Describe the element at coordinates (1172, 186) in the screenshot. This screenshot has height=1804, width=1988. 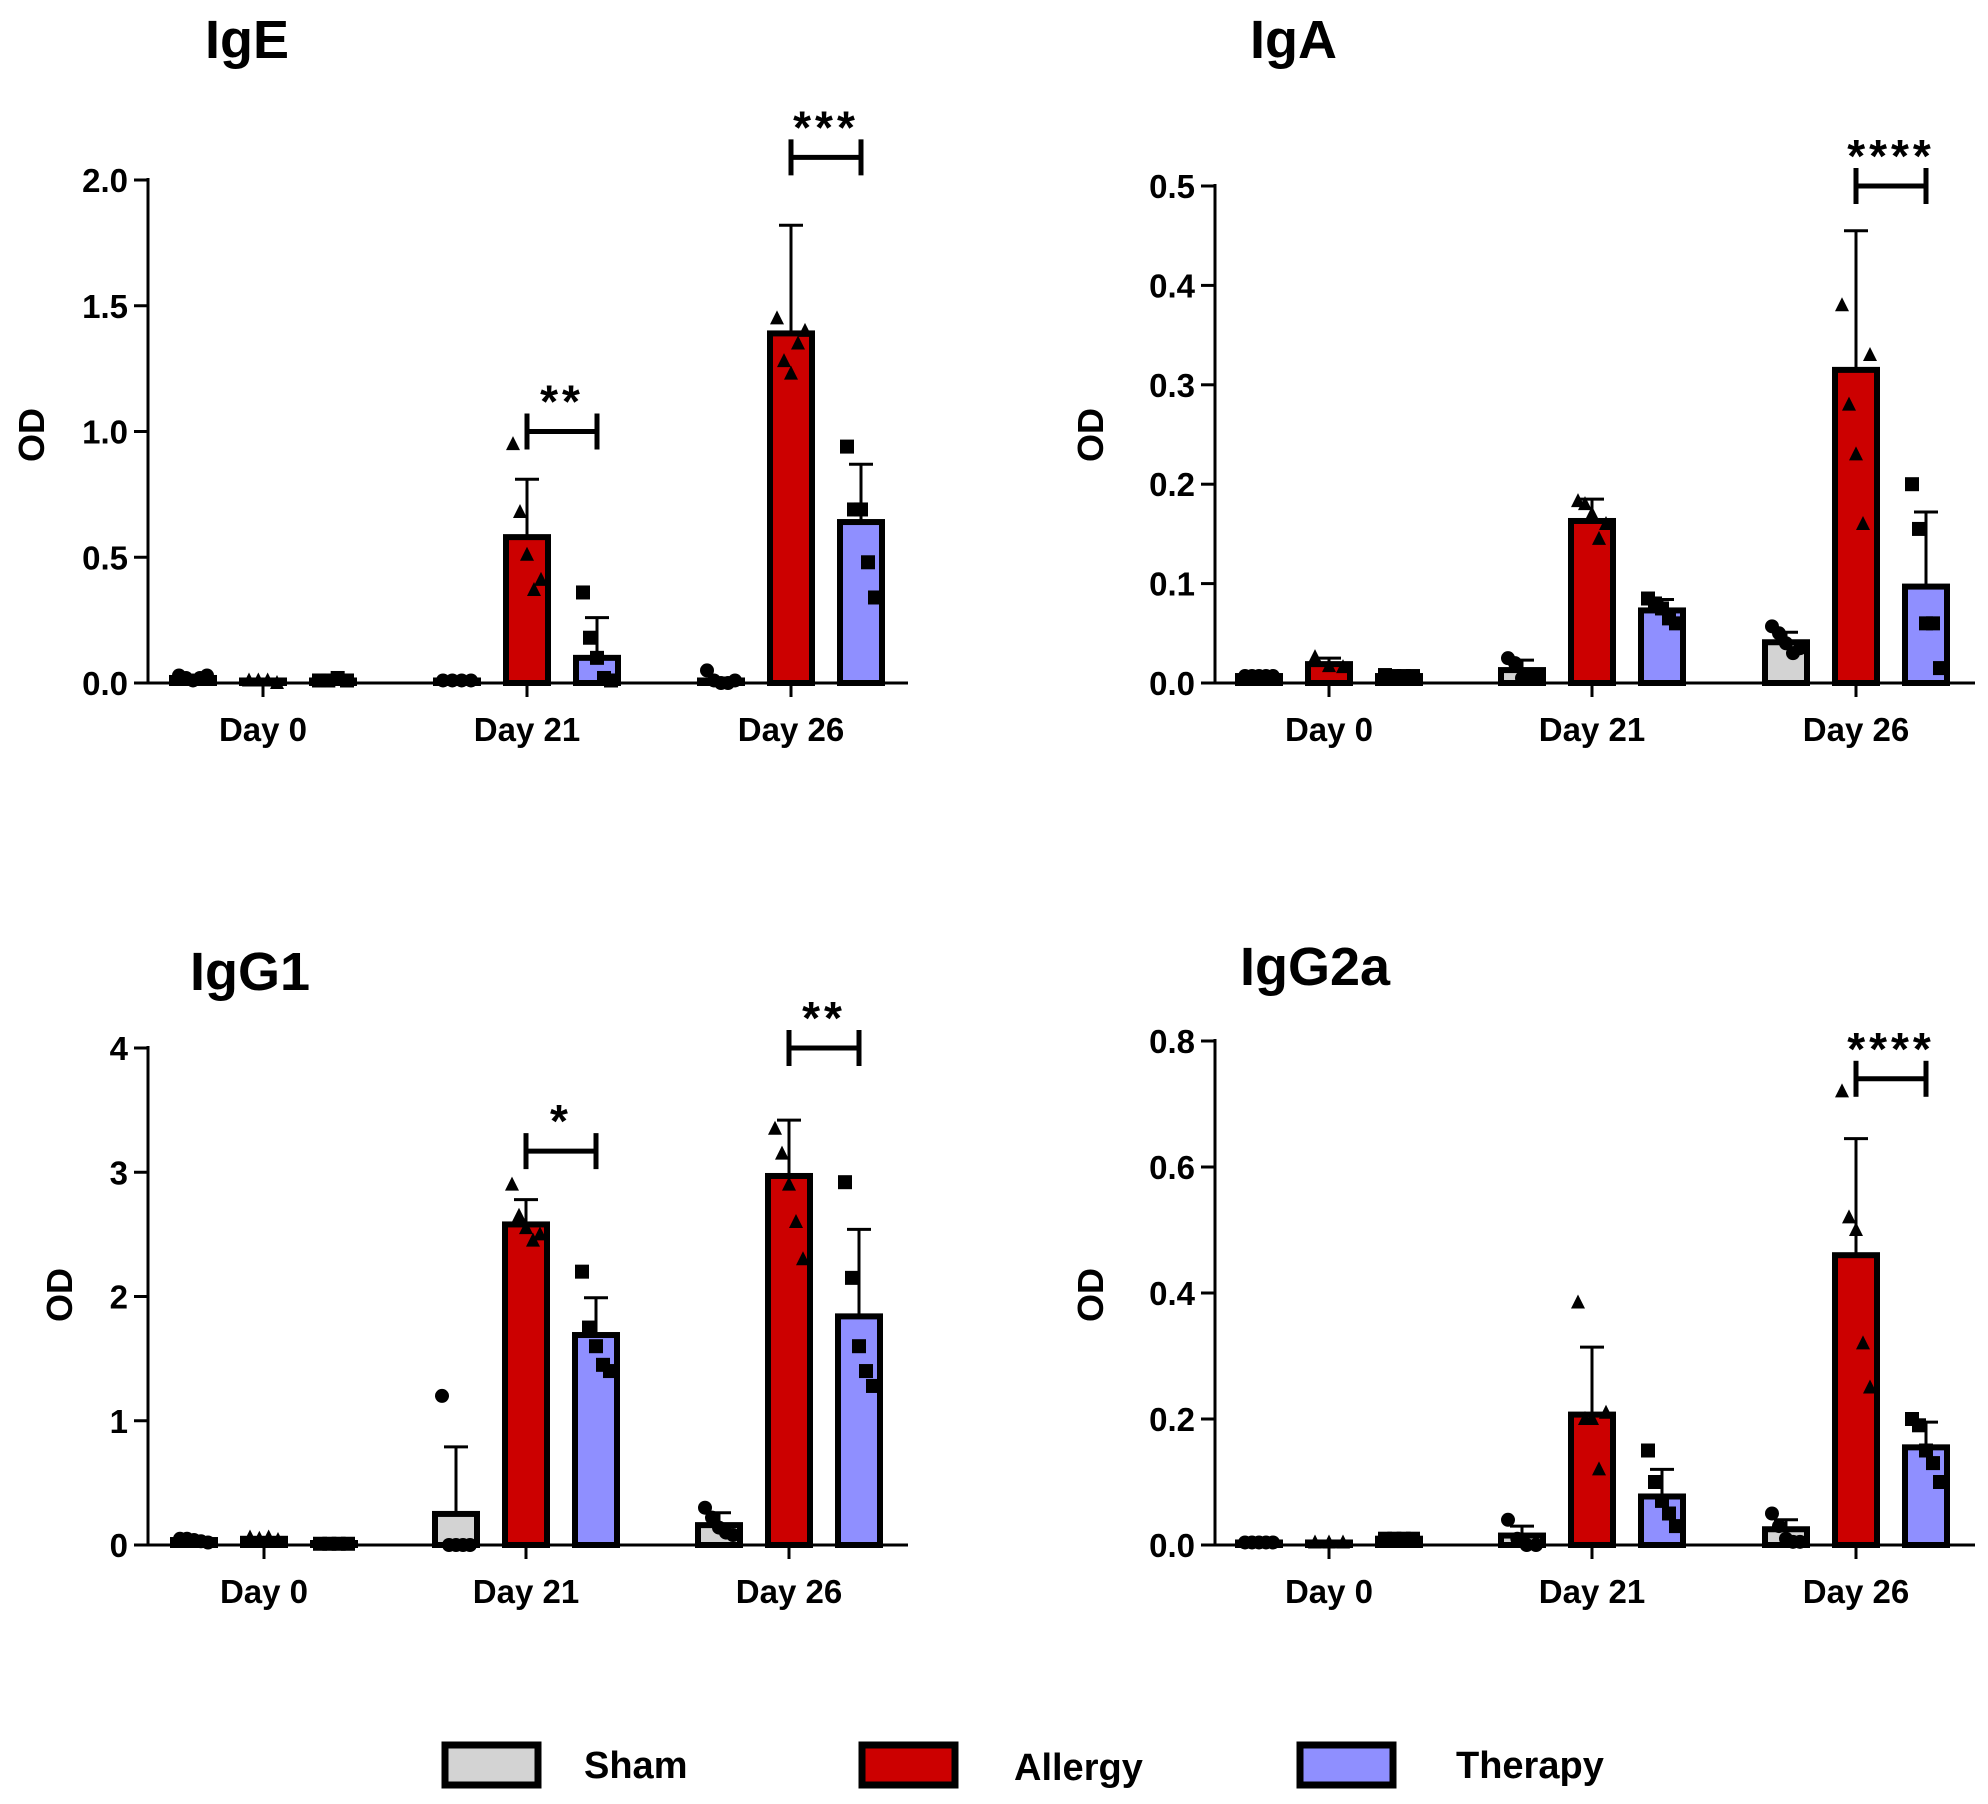
I see `y-tick-label: 0.5` at that location.